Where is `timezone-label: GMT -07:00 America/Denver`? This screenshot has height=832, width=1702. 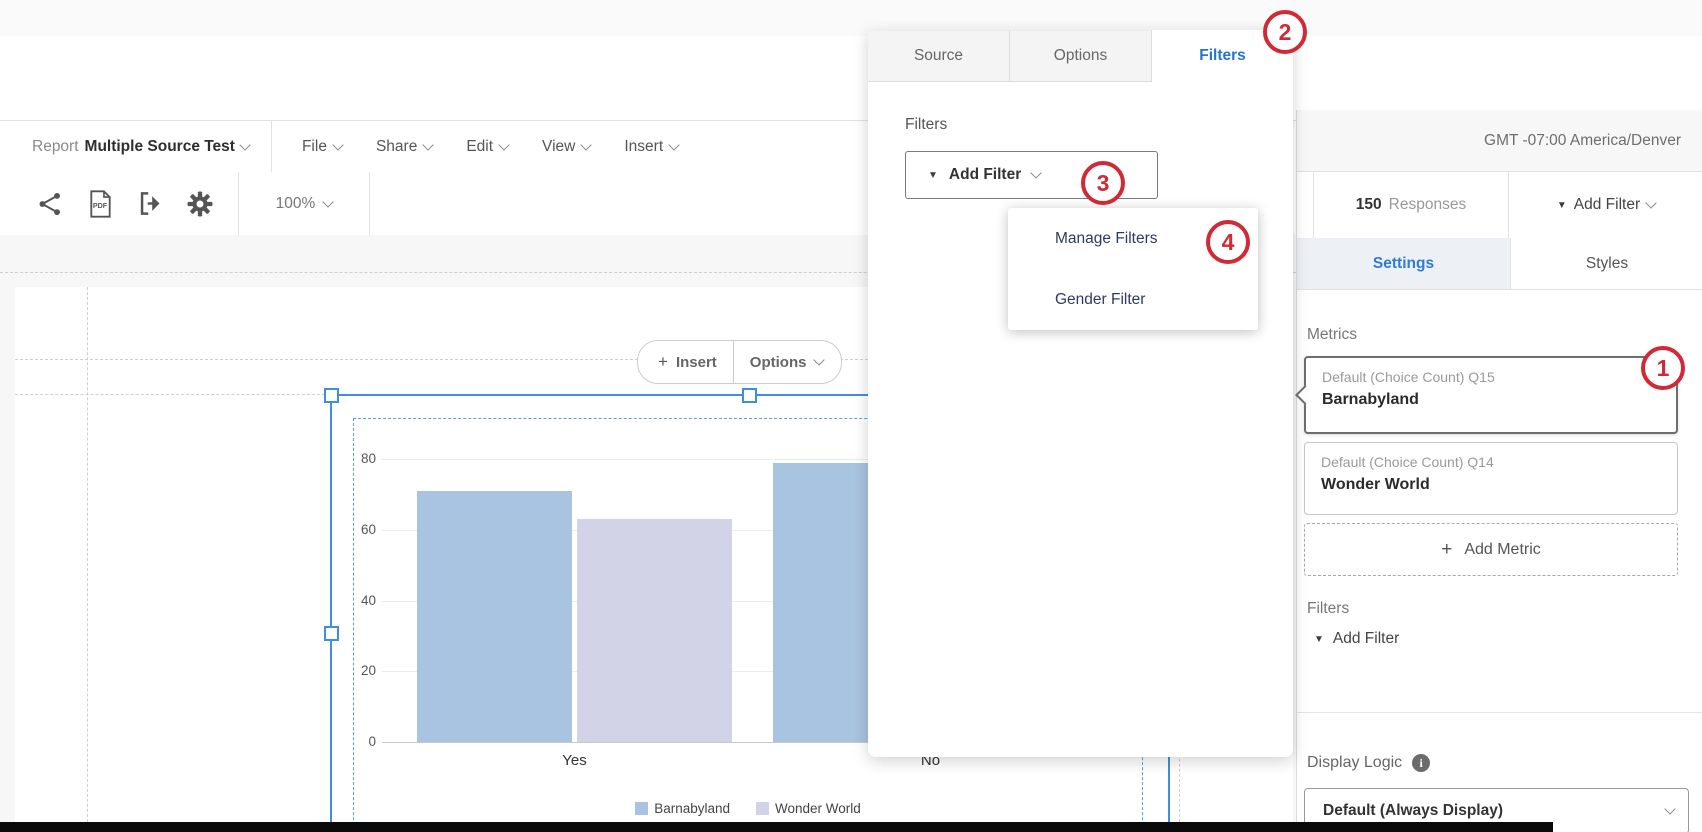
timezone-label: GMT -07:00 America/Denver is located at coordinates (1582, 140).